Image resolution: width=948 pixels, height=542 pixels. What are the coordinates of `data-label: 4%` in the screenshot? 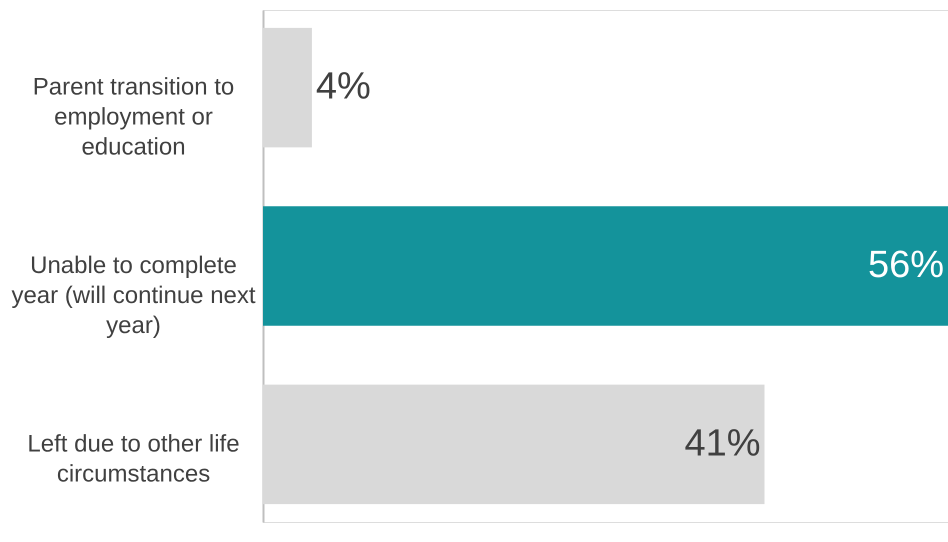 It's located at (343, 87).